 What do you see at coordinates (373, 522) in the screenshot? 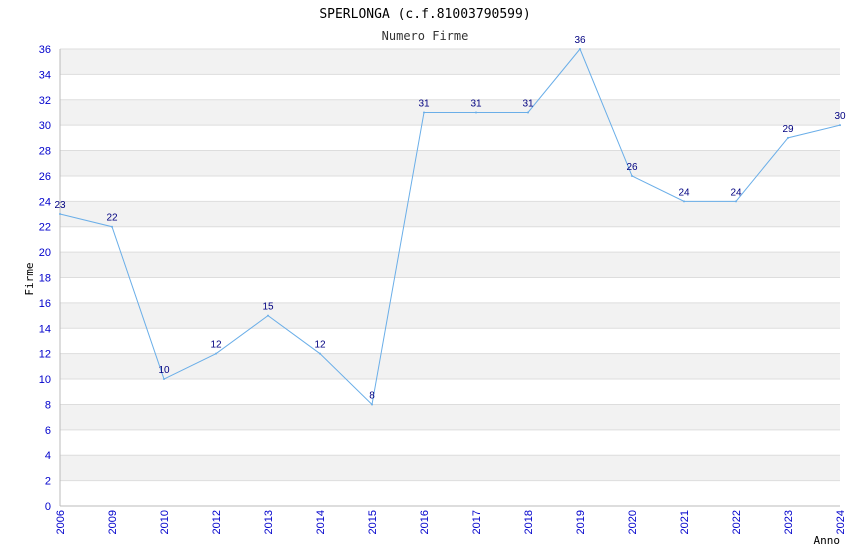
I see `x-tick-label: 2015` at bounding box center [373, 522].